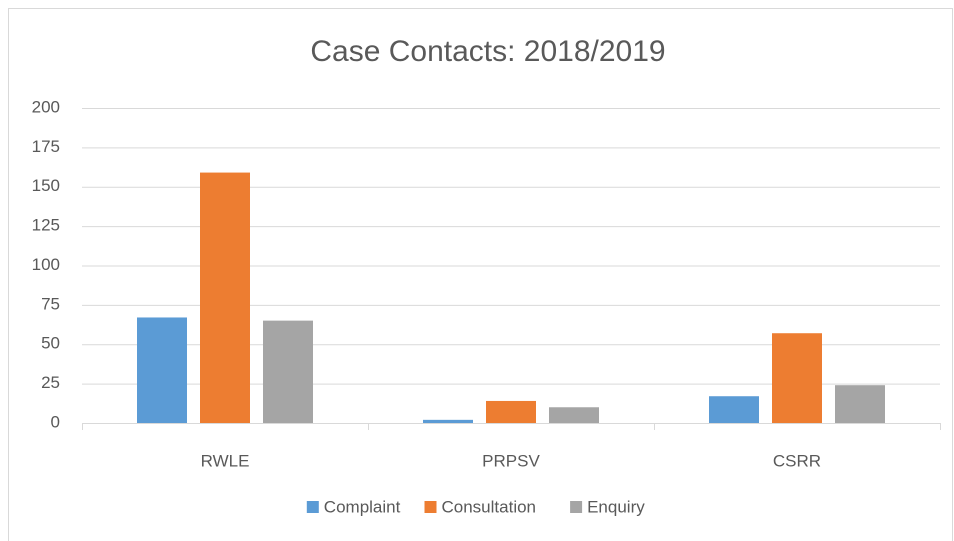 Image resolution: width=954 pixels, height=541 pixels. Describe the element at coordinates (487, 51) in the screenshot. I see `chart-title: Case Contacts: 2018/2019` at that location.